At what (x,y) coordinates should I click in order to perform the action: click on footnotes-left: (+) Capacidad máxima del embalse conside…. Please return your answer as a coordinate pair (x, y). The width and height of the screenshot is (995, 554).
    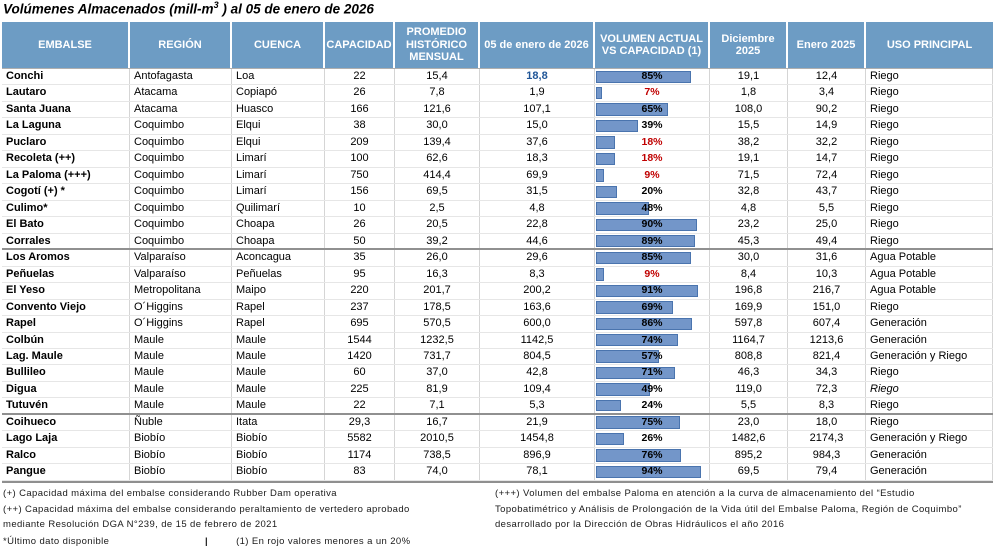
    Looking at the image, I should click on (249, 509).